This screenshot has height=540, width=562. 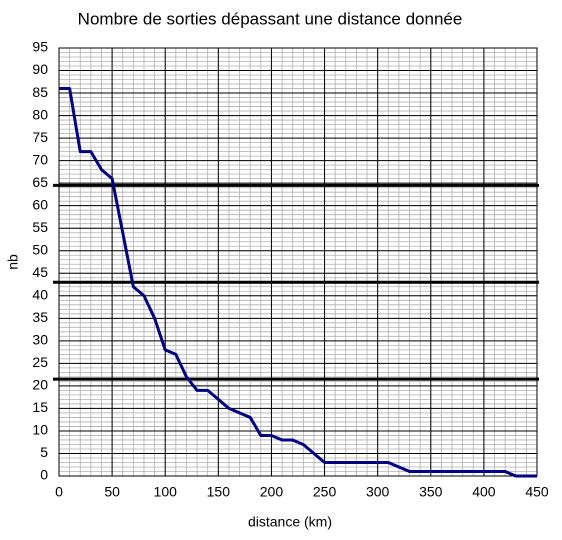 What do you see at coordinates (40, 294) in the screenshot?
I see `y-tick-label: 40` at bounding box center [40, 294].